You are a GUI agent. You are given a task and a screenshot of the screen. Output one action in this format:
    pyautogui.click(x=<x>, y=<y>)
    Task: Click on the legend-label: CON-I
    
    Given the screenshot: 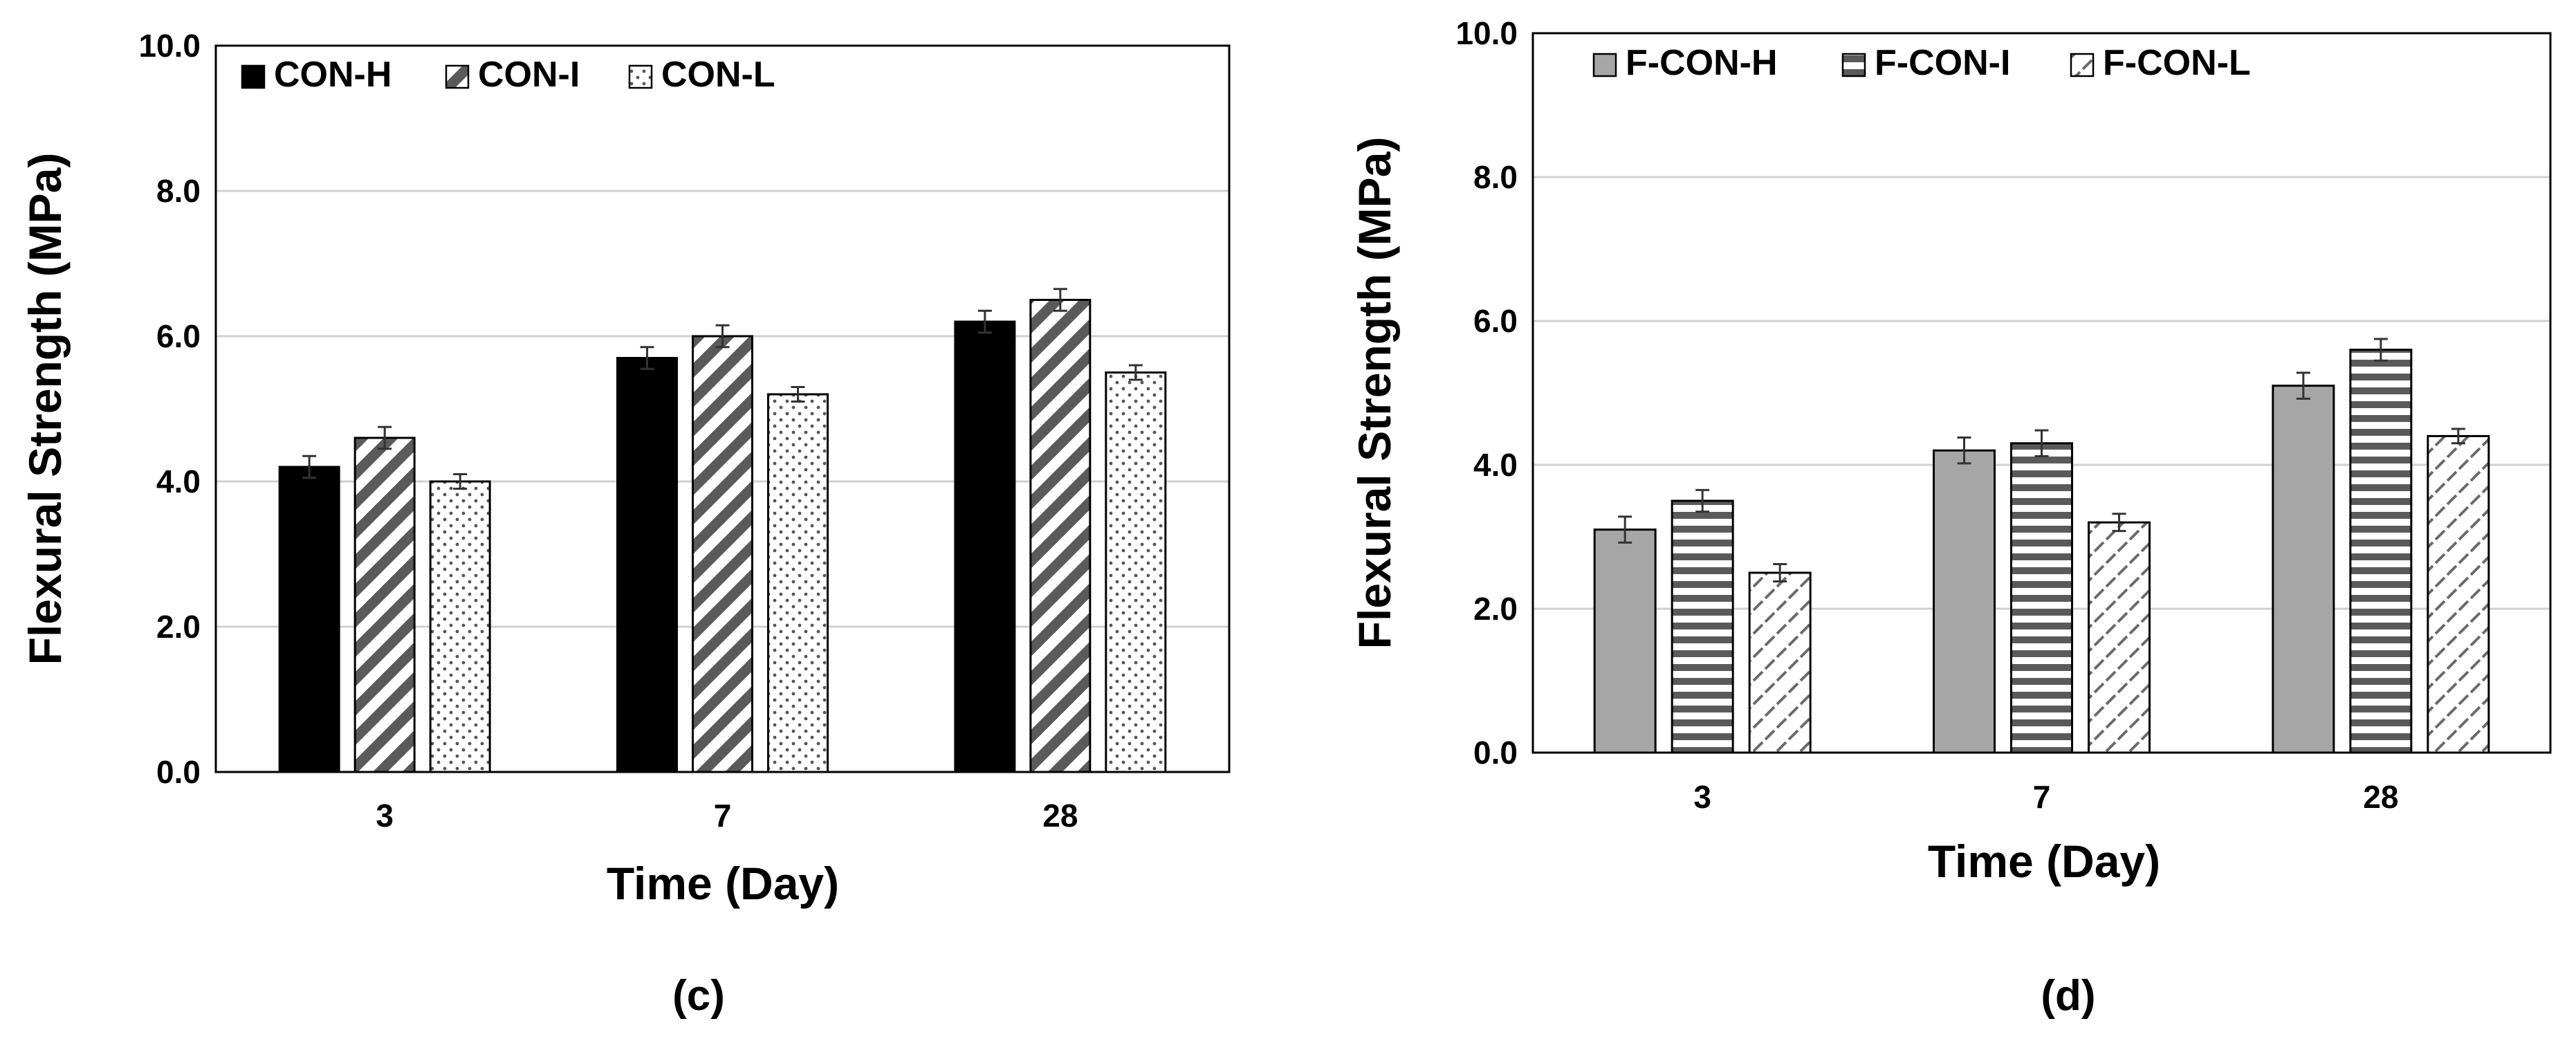 What is the action you would take?
    pyautogui.click(x=529, y=75)
    